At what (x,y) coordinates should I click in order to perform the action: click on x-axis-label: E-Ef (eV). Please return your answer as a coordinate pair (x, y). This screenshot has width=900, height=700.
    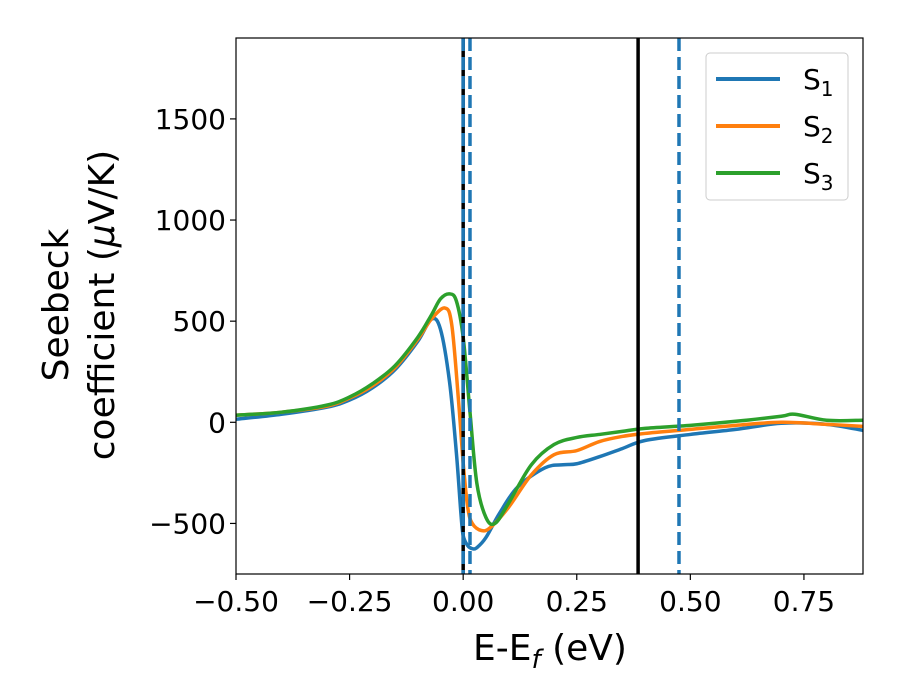
    Looking at the image, I should click on (550, 651).